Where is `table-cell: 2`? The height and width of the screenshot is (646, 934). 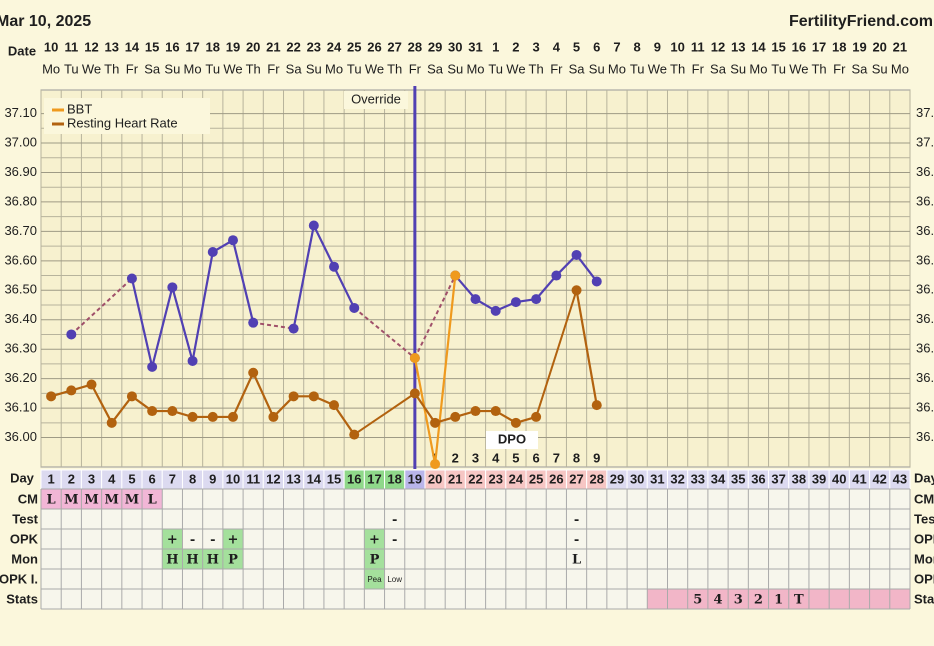 table-cell: 2 is located at coordinates (758, 600).